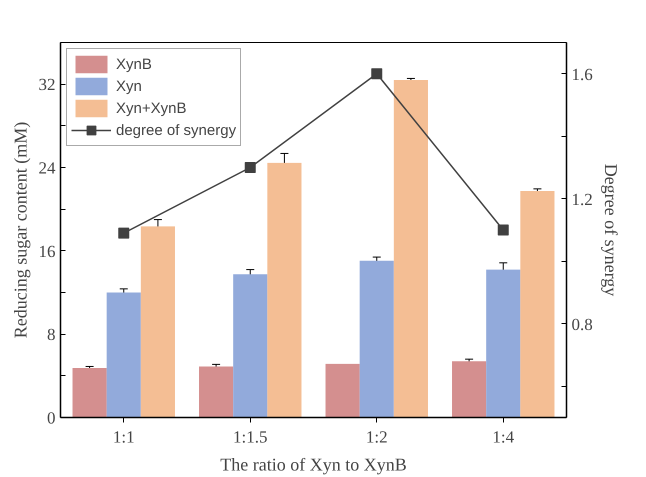 This screenshot has width=646, height=477. What do you see at coordinates (151, 108) in the screenshot?
I see `legend-label: Xyn+XynB` at bounding box center [151, 108].